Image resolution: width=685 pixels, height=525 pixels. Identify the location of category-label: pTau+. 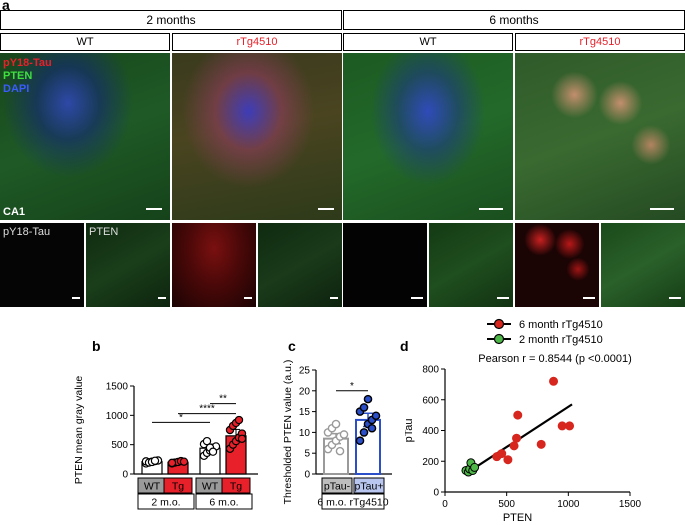
(369, 487).